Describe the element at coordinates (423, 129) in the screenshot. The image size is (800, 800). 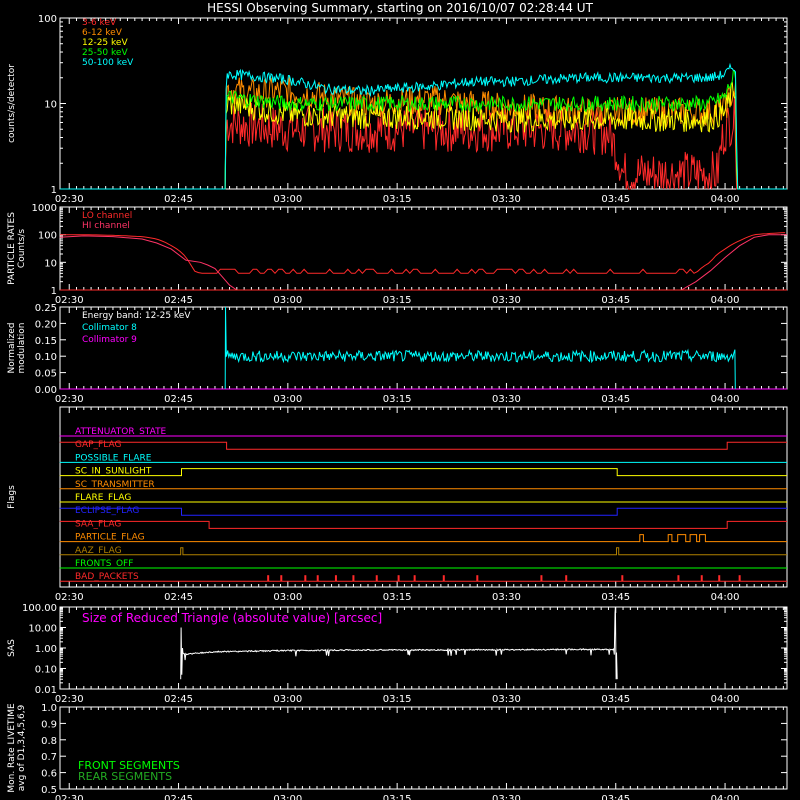
I see `series-3-line` at that location.